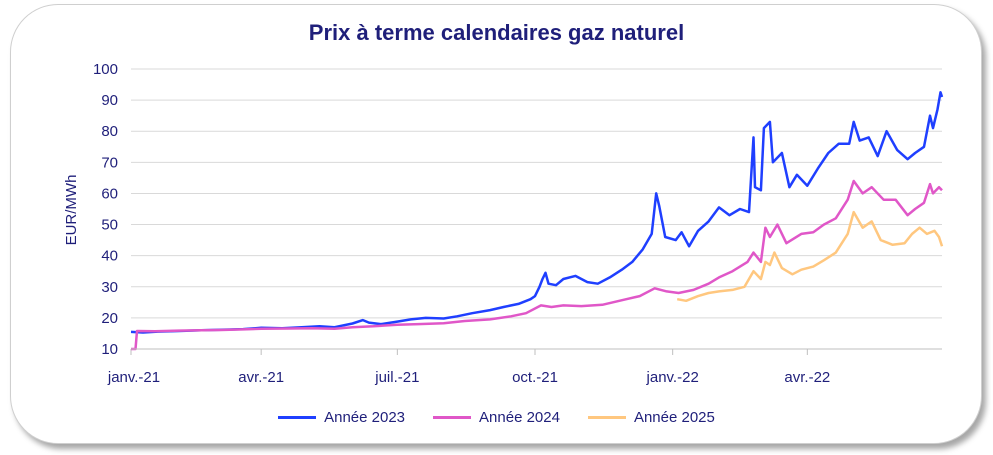  Describe the element at coordinates (672, 377) in the screenshot. I see `x-tick-label: janv.-22` at that location.